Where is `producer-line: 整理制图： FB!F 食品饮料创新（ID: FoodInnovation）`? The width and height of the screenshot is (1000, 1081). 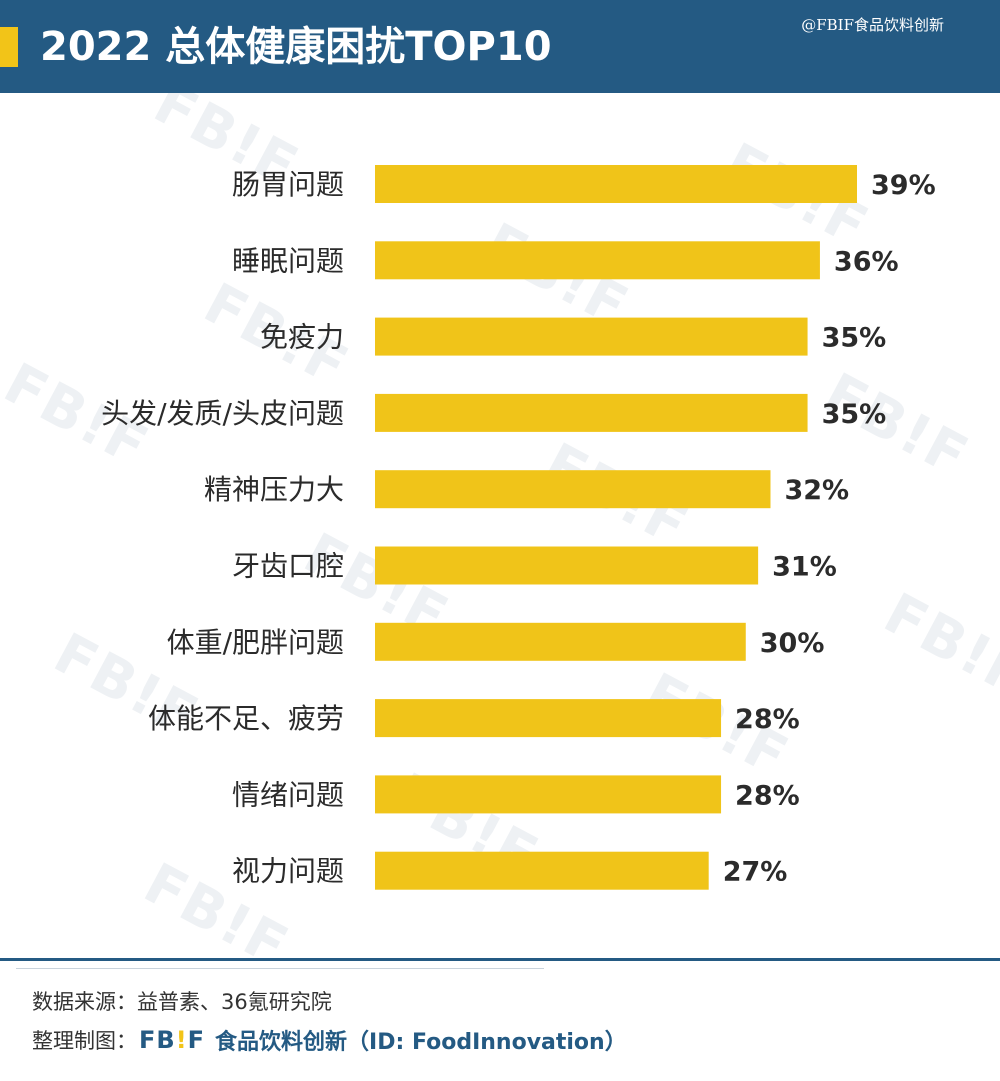 producer-line: 整理制图： FB!F 食品饮料创新（ID: FoodInnovation） is located at coordinates (329, 1040).